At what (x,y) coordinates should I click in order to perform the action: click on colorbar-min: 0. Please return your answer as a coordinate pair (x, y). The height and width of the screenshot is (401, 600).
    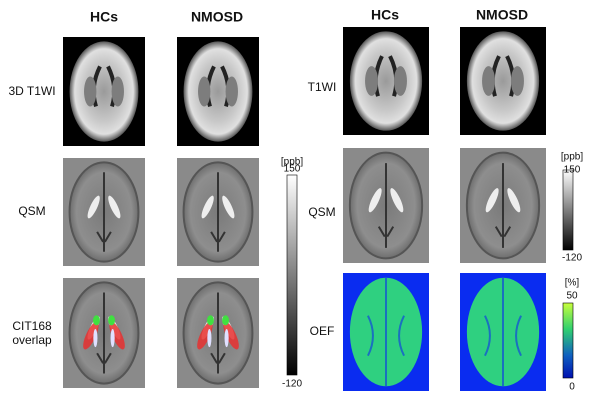
    Looking at the image, I should click on (572, 387).